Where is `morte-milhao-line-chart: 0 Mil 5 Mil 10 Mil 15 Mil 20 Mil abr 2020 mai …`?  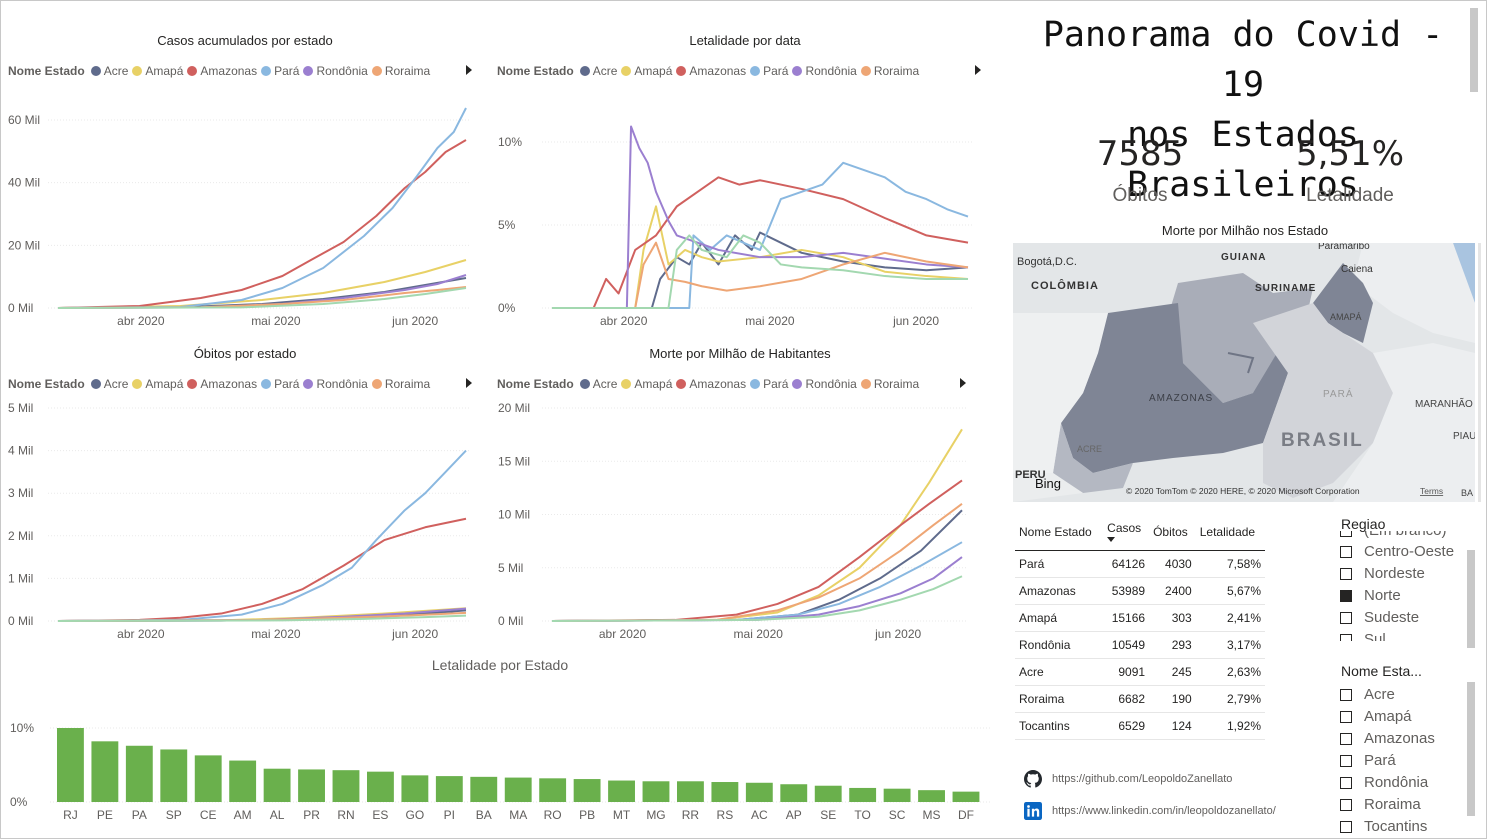 morte-milhao-line-chart: 0 Mil 5 Mil 10 Mil 15 Mil 20 Mil abr 2020 mai … is located at coordinates (740, 522).